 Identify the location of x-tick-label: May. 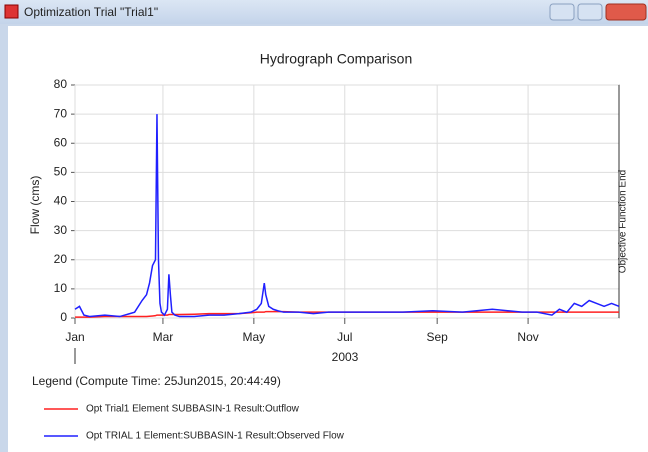
(254, 337).